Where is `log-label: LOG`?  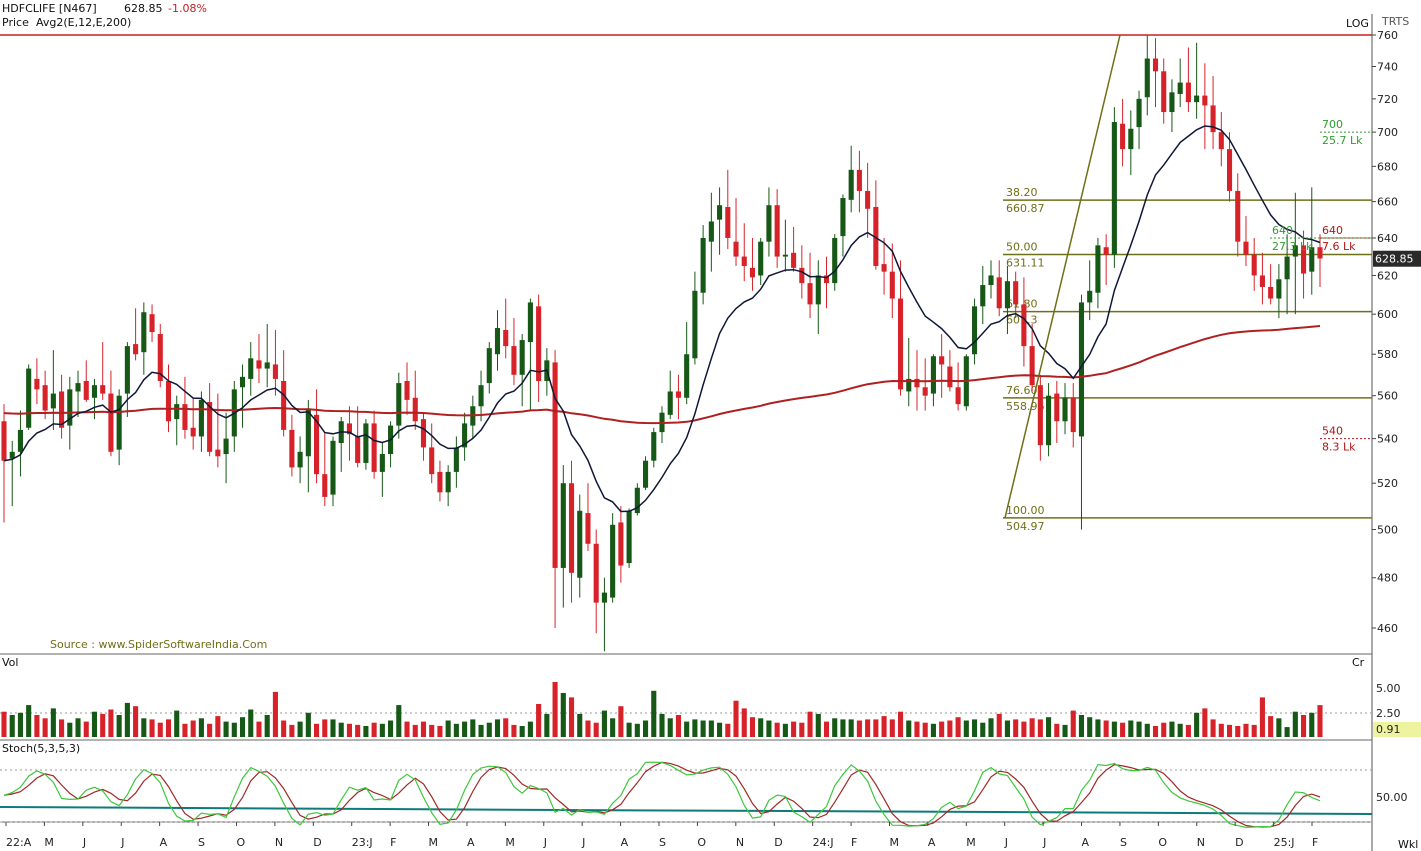 log-label: LOG is located at coordinates (1357, 23).